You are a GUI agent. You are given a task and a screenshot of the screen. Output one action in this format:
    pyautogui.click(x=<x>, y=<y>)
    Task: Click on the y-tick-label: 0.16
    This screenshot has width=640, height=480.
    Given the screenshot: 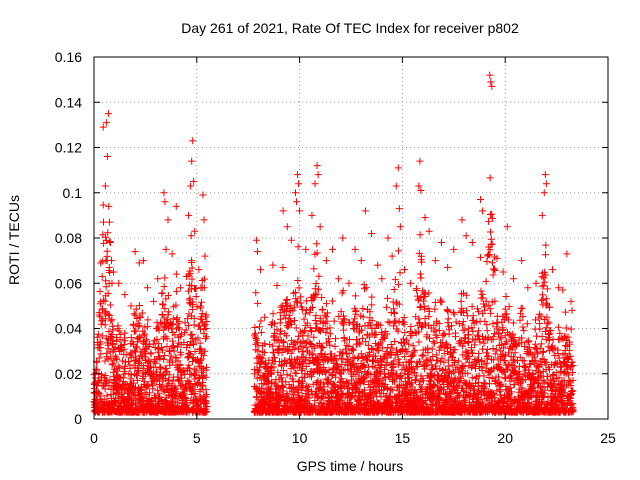 What is the action you would take?
    pyautogui.click(x=68, y=57)
    